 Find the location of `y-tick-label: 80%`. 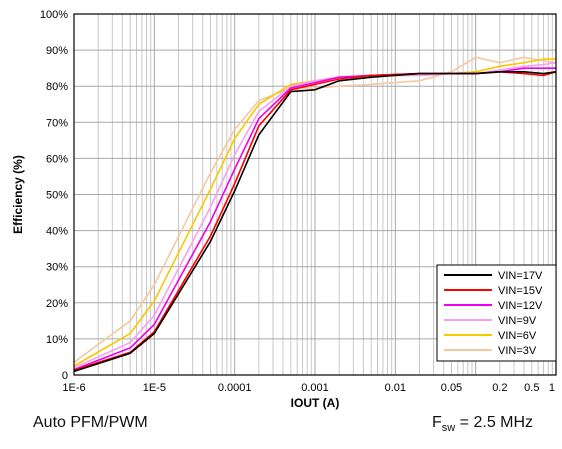

y-tick-label: 80% is located at coordinates (57, 87).